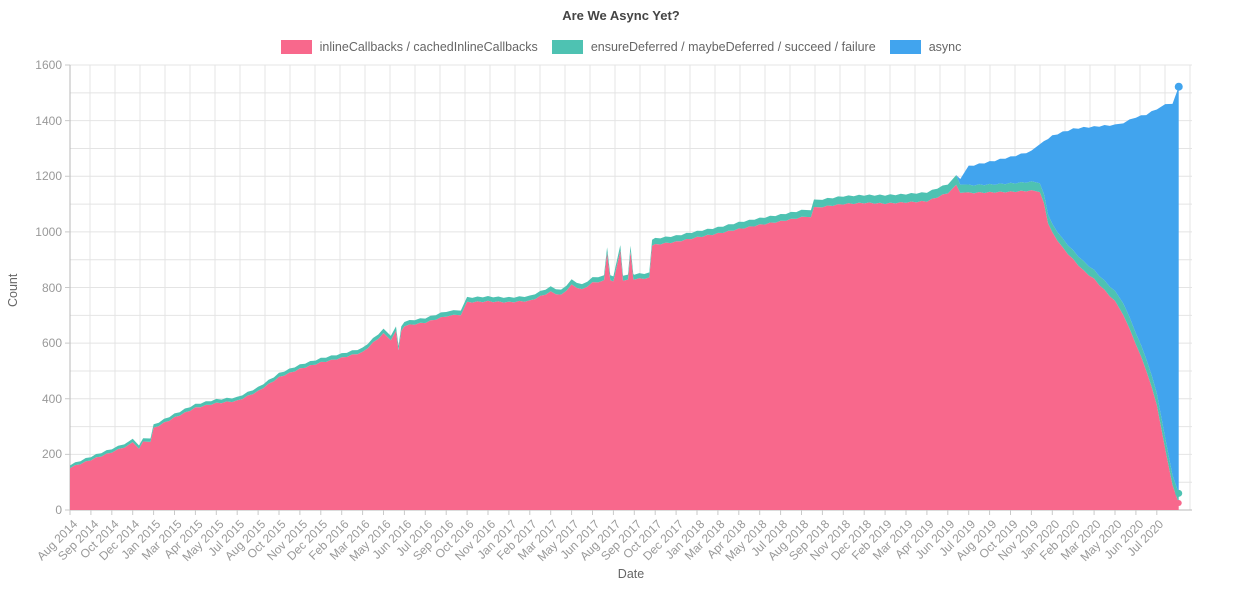  What do you see at coordinates (621, 15) in the screenshot?
I see `chart-title: Are We Async Yet?` at bounding box center [621, 15].